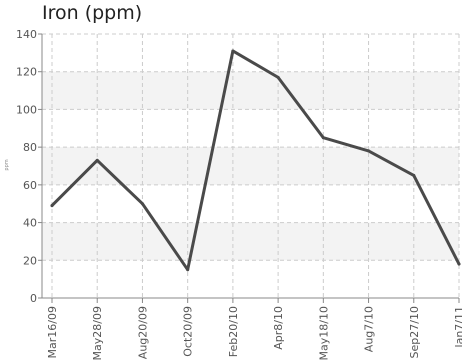 This screenshot has width=462, height=364. I want to click on y-tick-label: 140, so click(26, 34).